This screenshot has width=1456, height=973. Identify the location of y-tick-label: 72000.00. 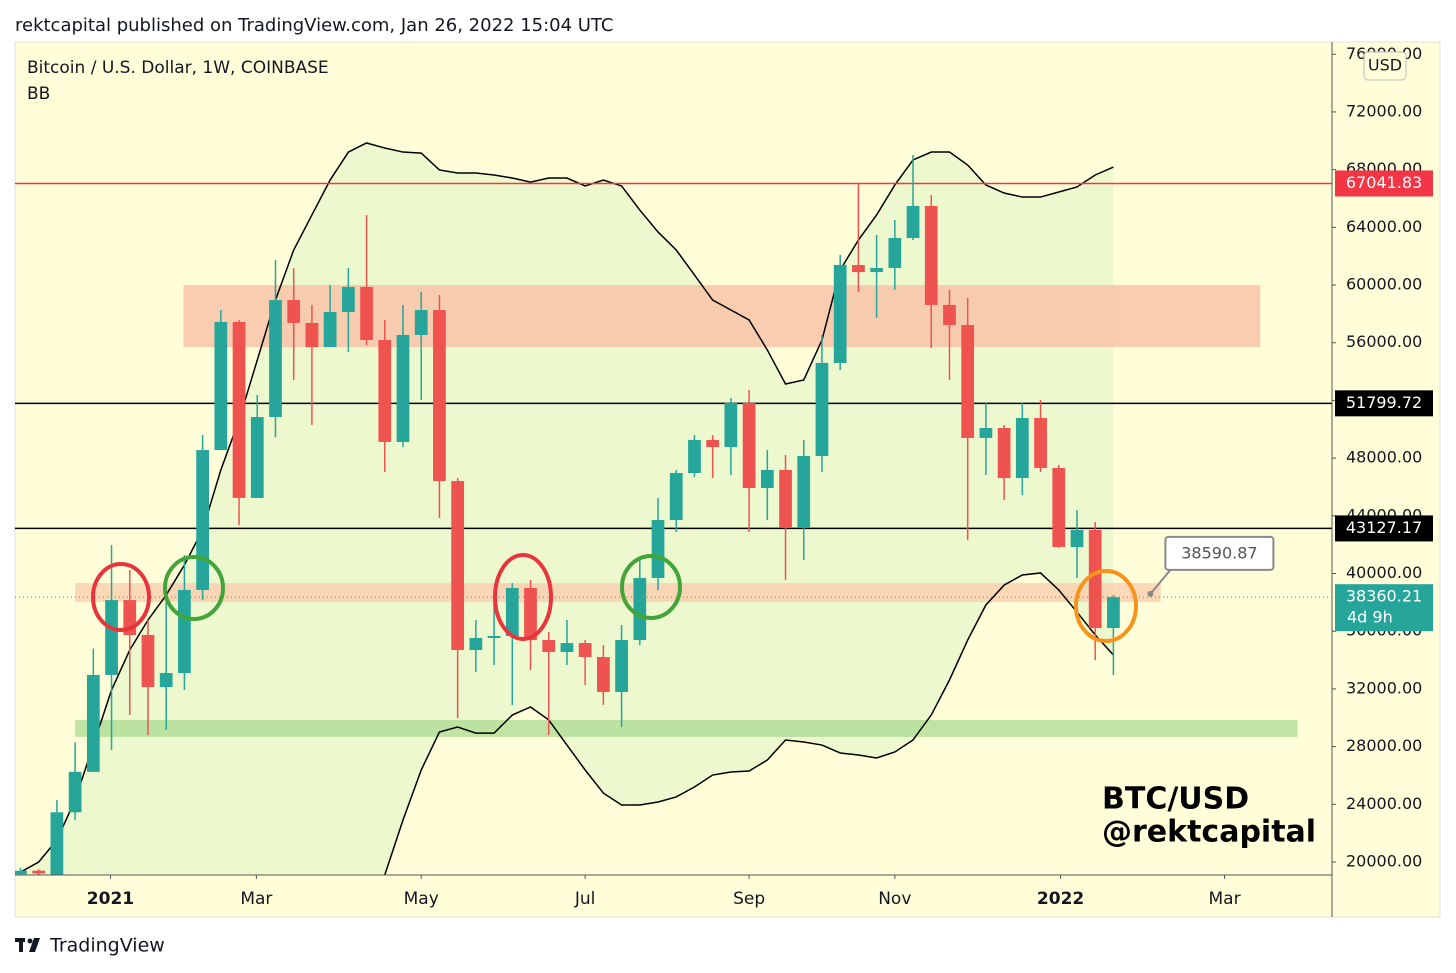
(1384, 110).